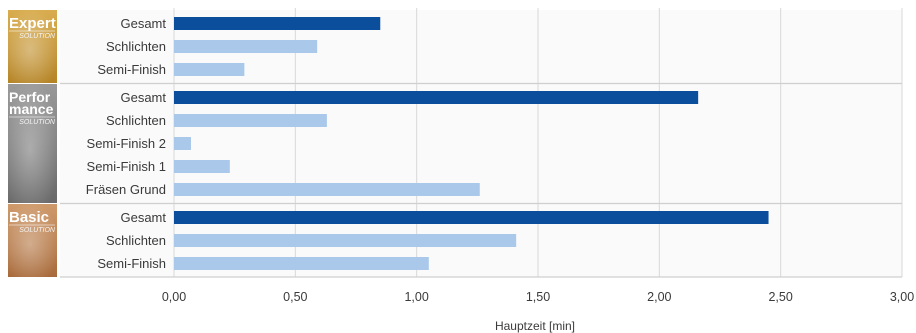  What do you see at coordinates (29, 217) in the screenshot?
I see `group-badge-title: Basic` at bounding box center [29, 217].